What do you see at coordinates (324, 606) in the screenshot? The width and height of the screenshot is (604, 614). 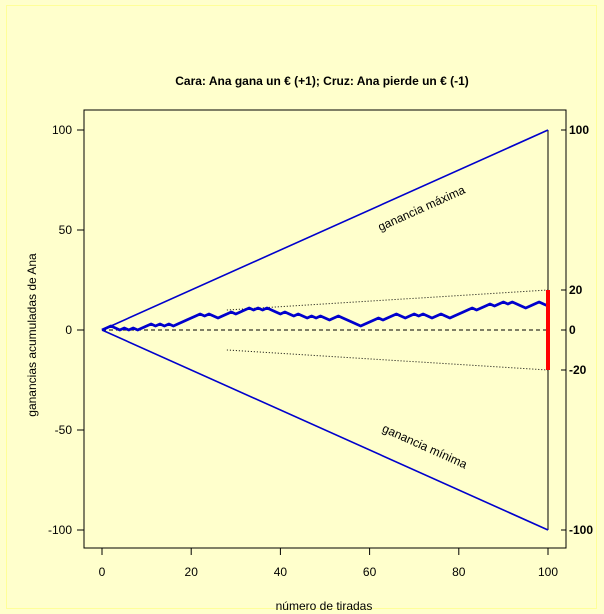 I see `x-axis-label: número de tiradas` at bounding box center [324, 606].